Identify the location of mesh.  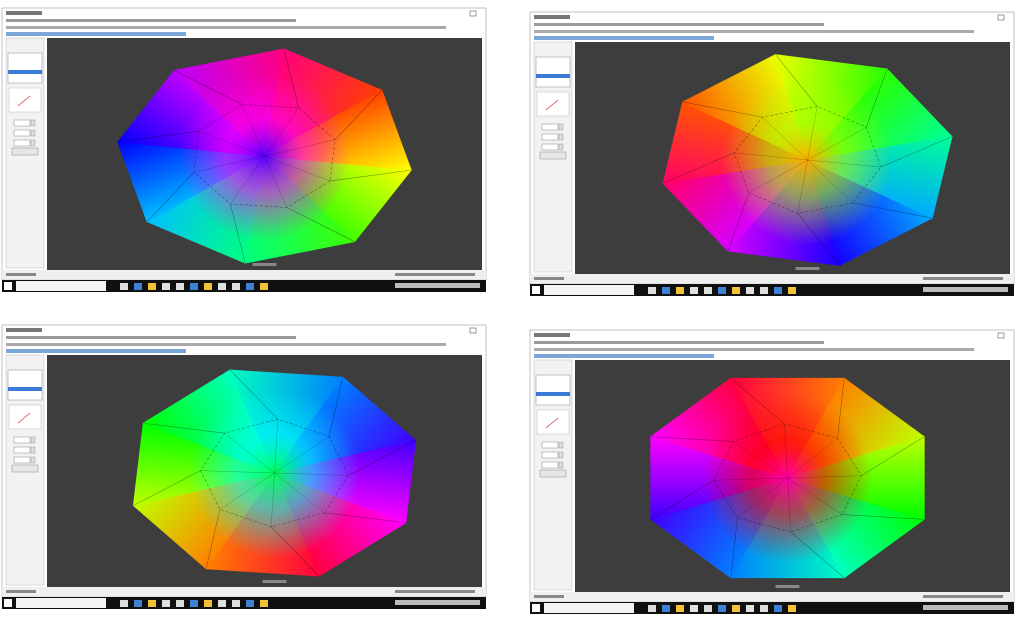
(264, 156).